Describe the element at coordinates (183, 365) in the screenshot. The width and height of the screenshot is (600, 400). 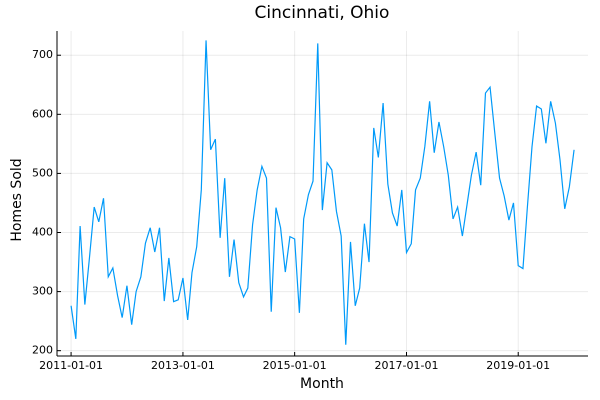
I see `x-tick-label: 2013-01-01` at that location.